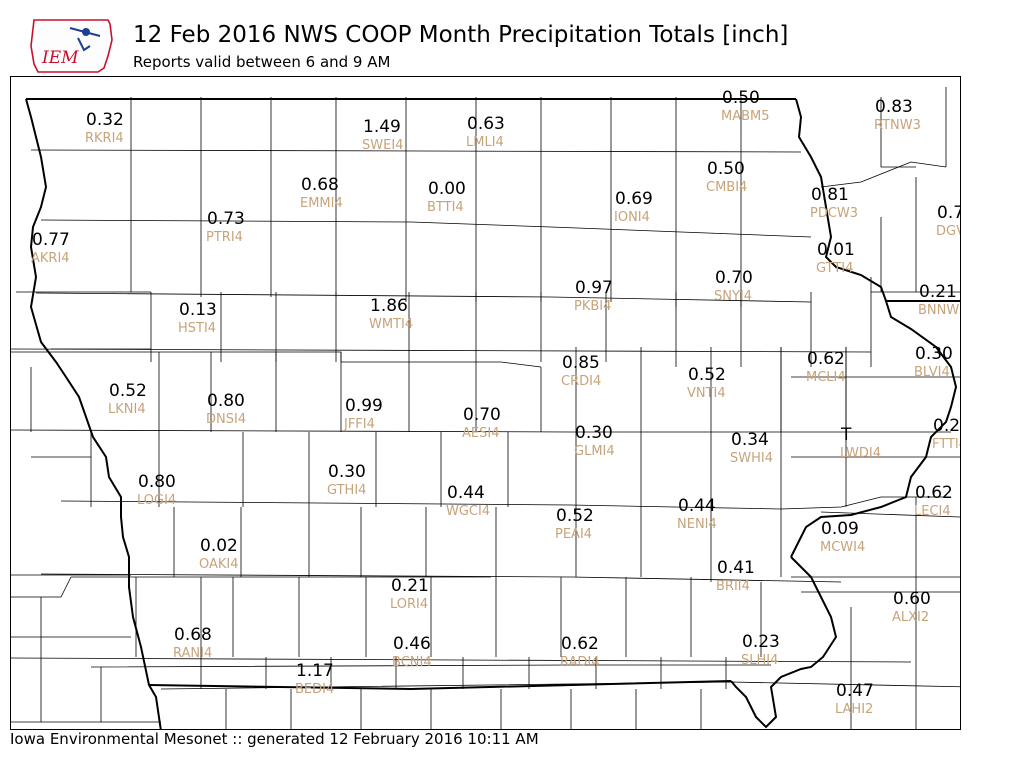  I want to click on station-value: 0.77, so click(51, 240).